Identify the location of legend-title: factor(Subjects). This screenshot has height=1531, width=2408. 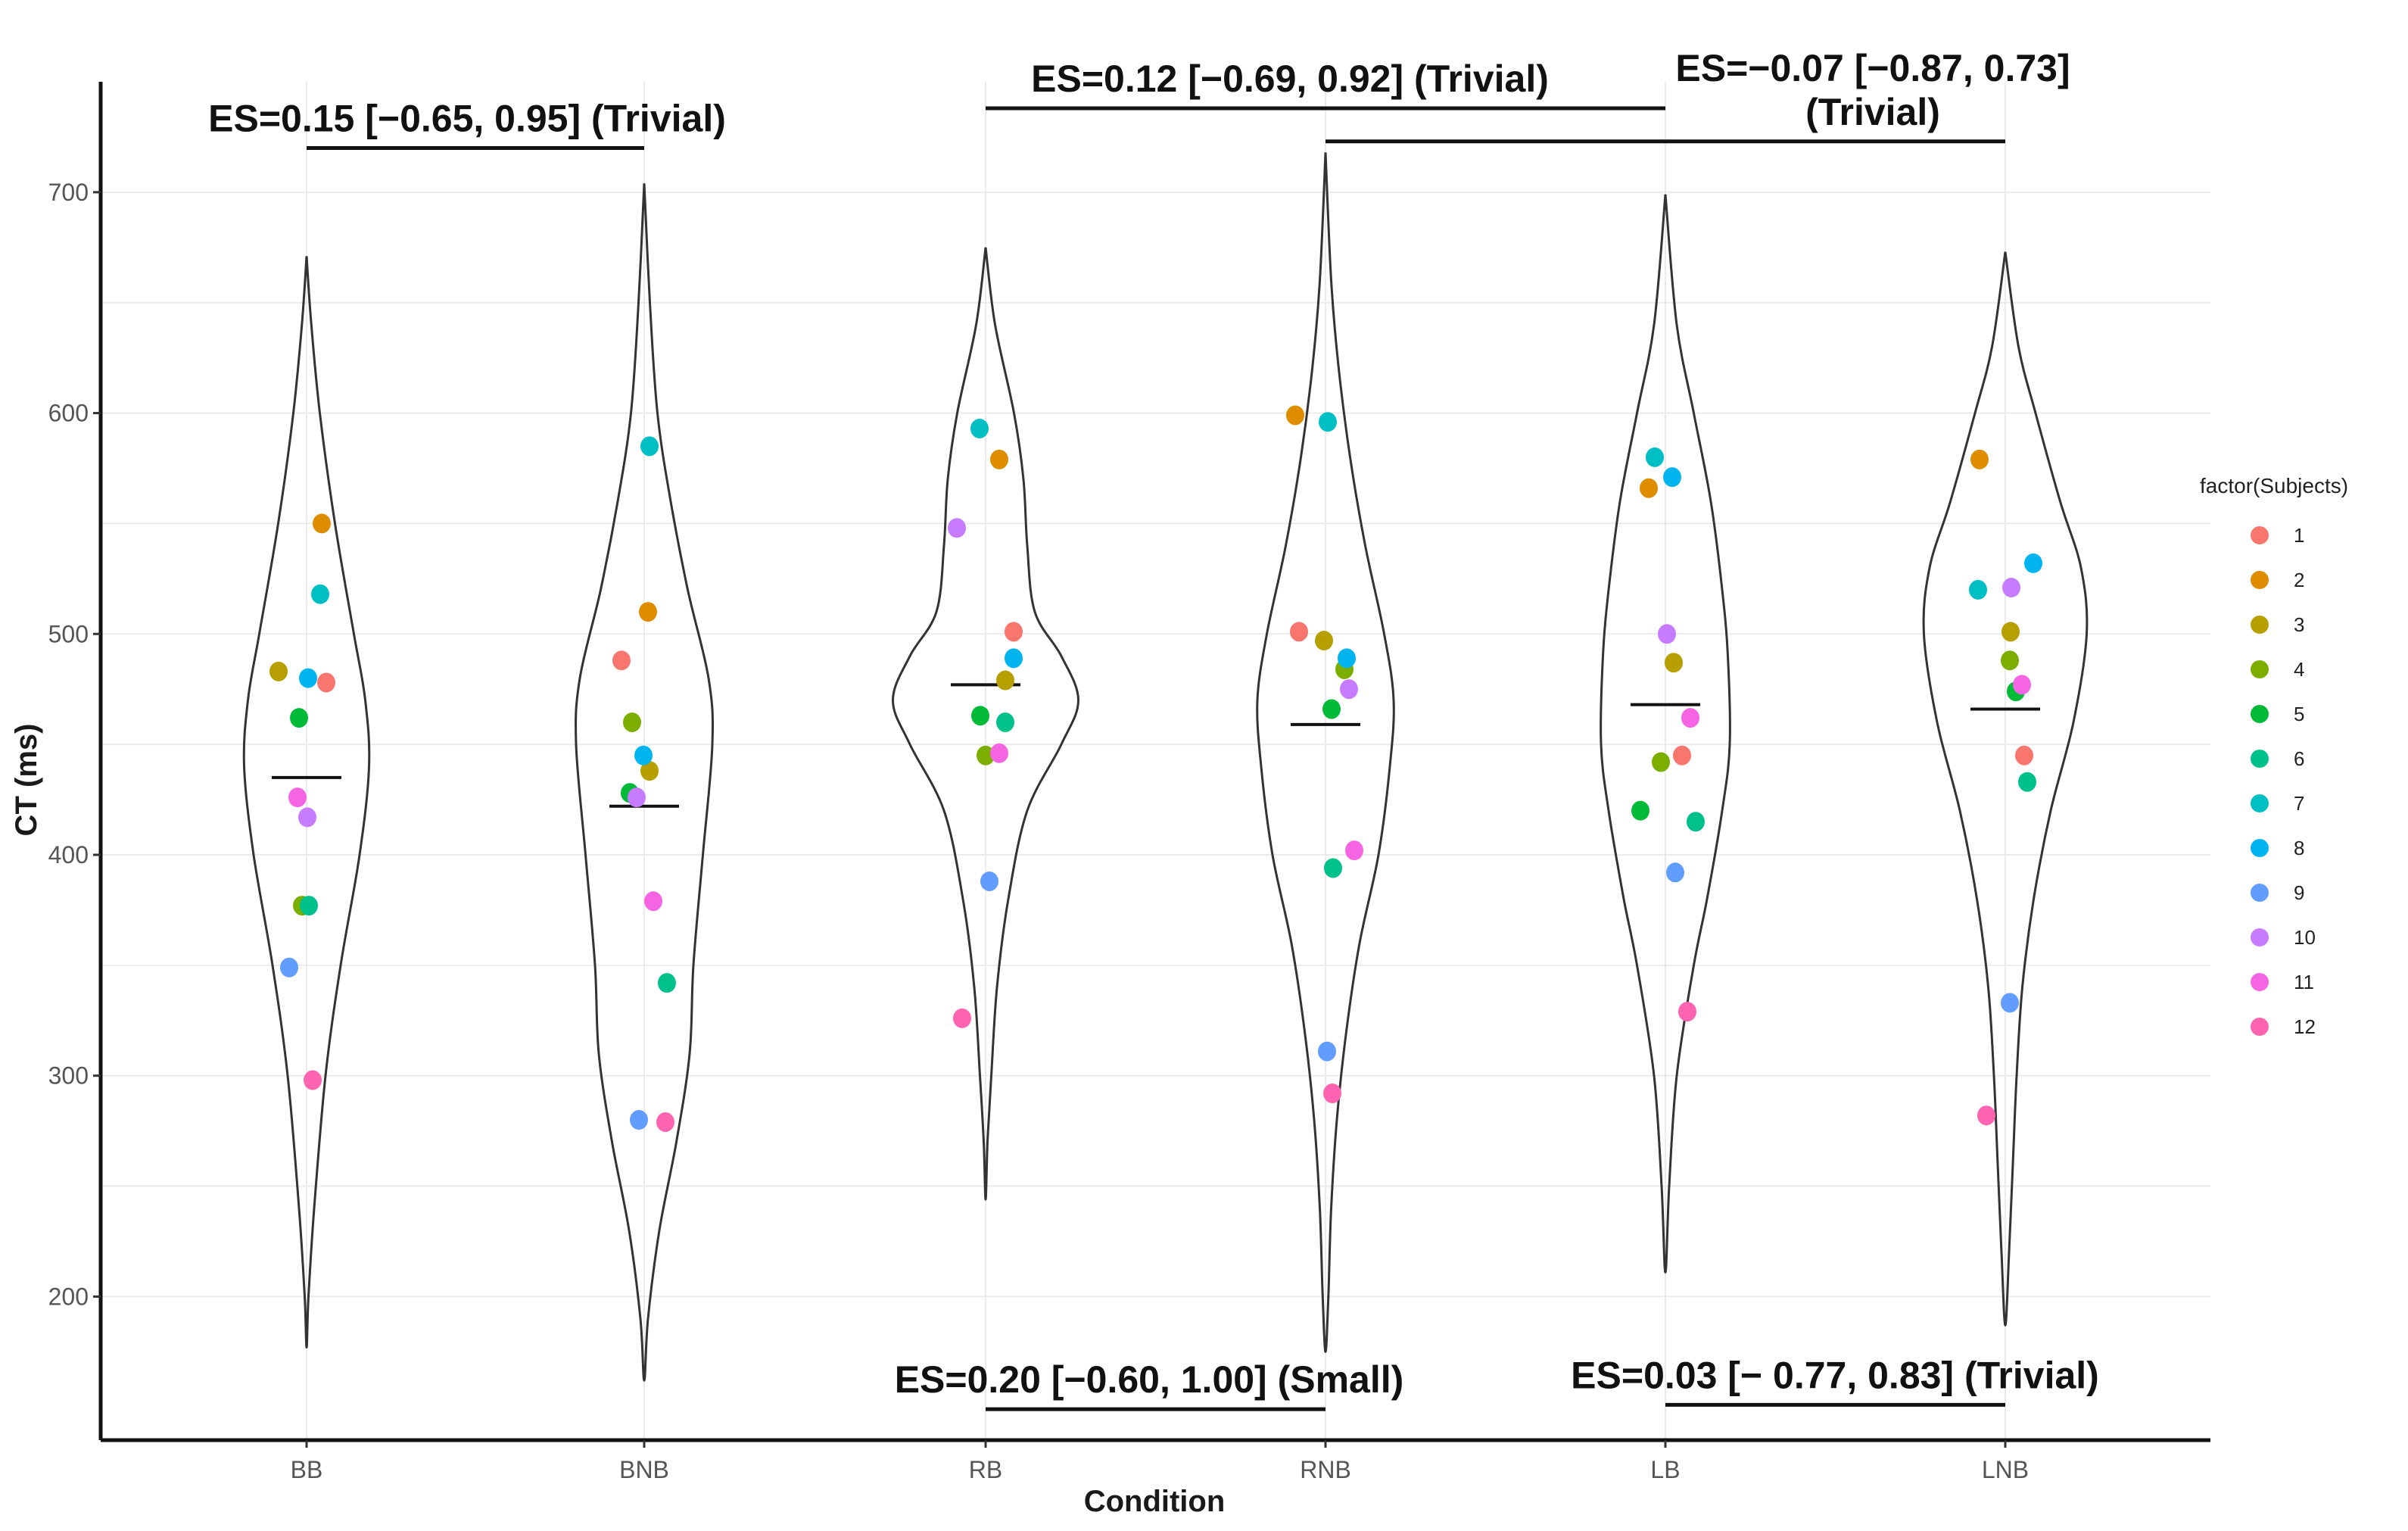
(2274, 485).